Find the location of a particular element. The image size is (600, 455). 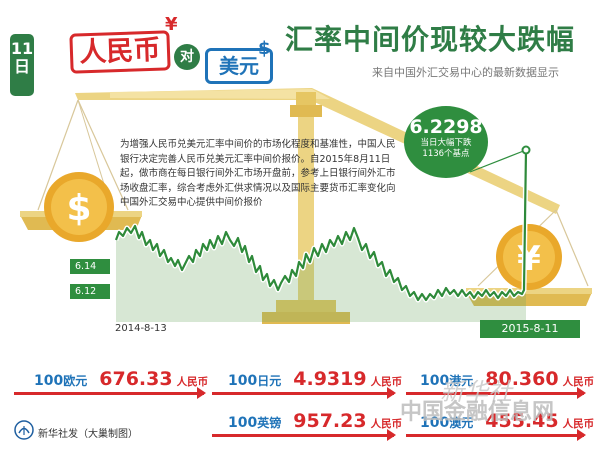

date-suffix: 日 is located at coordinates (21, 66).